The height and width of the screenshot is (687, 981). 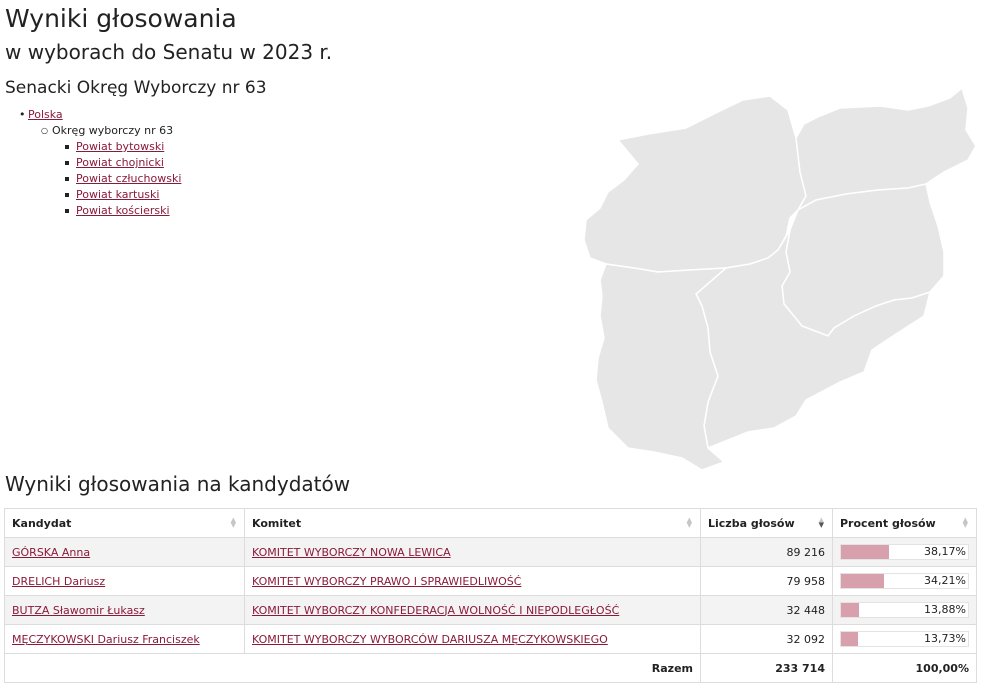 What do you see at coordinates (51, 552) in the screenshot?
I see `candidate-link: GÓRSKA Anna` at bounding box center [51, 552].